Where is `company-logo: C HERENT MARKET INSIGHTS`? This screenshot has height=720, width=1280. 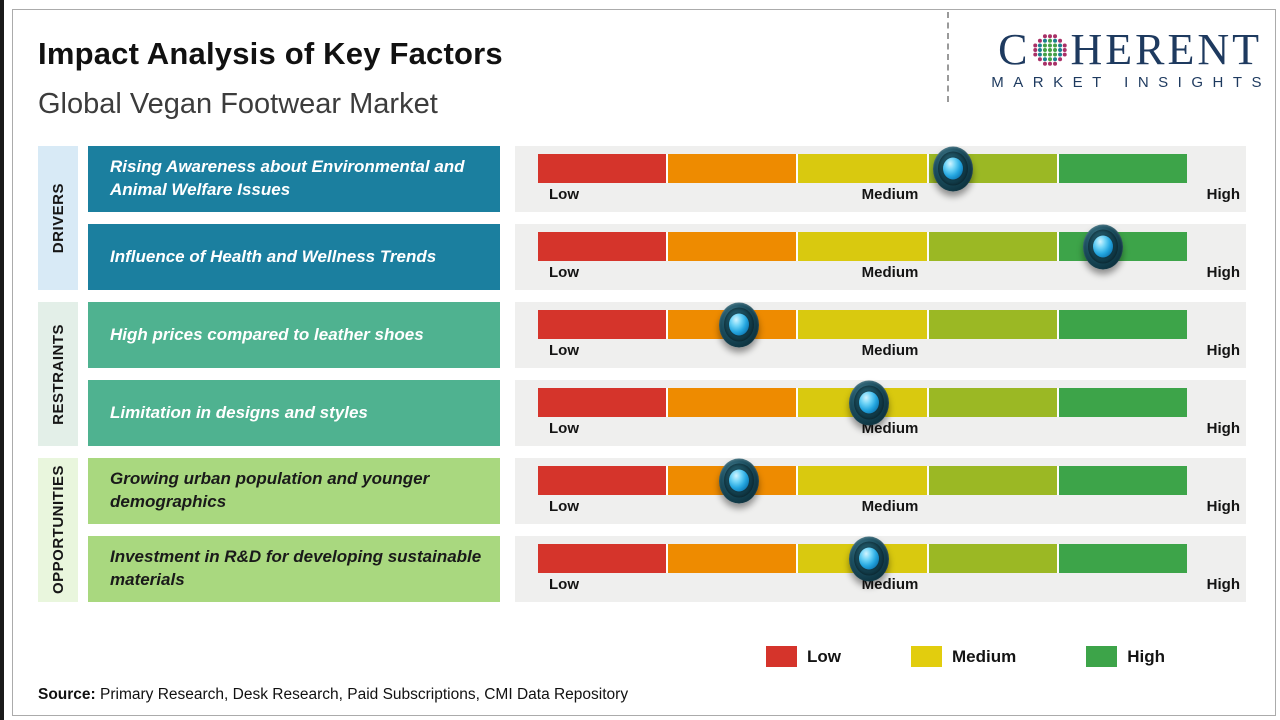
company-logo: C HERENT MARKET INSIGHTS is located at coordinates (1126, 60).